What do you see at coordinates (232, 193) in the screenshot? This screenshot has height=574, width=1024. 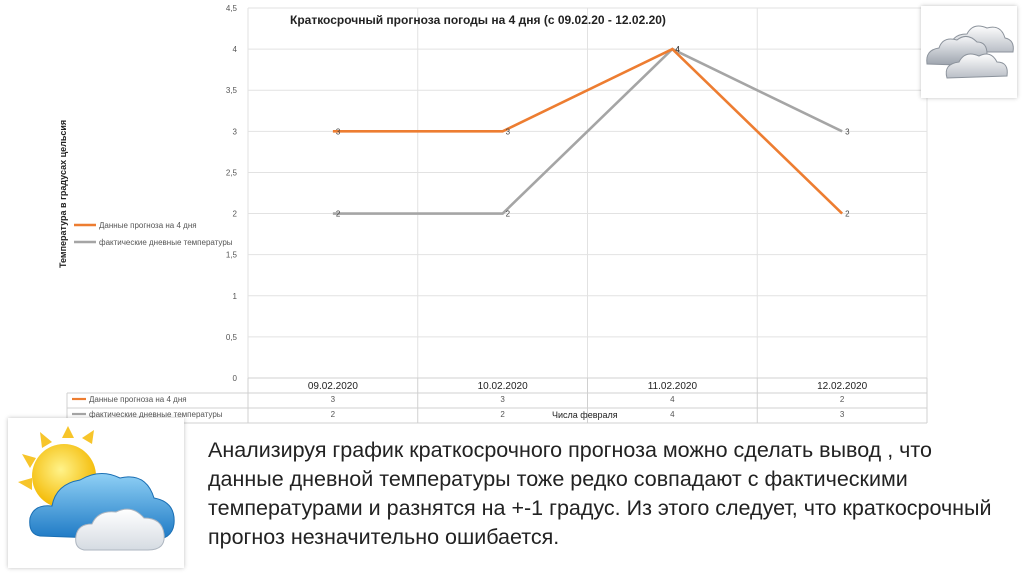 I see `y-axis-ticks: 0 0,5 1 1,5 2 2,5 3 3,5 4 4,5` at bounding box center [232, 193].